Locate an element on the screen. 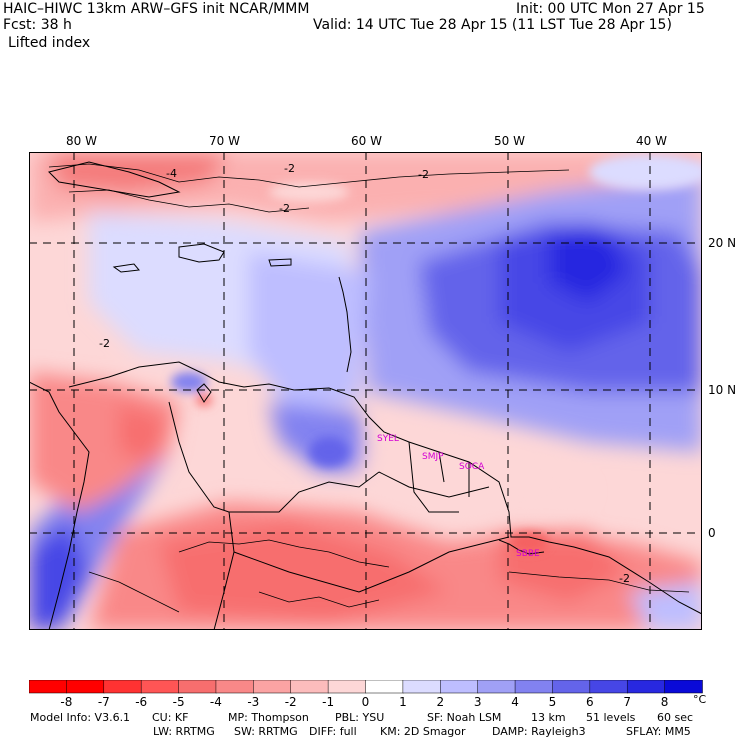  pbl-scheme: PBL: YSU is located at coordinates (360, 717).